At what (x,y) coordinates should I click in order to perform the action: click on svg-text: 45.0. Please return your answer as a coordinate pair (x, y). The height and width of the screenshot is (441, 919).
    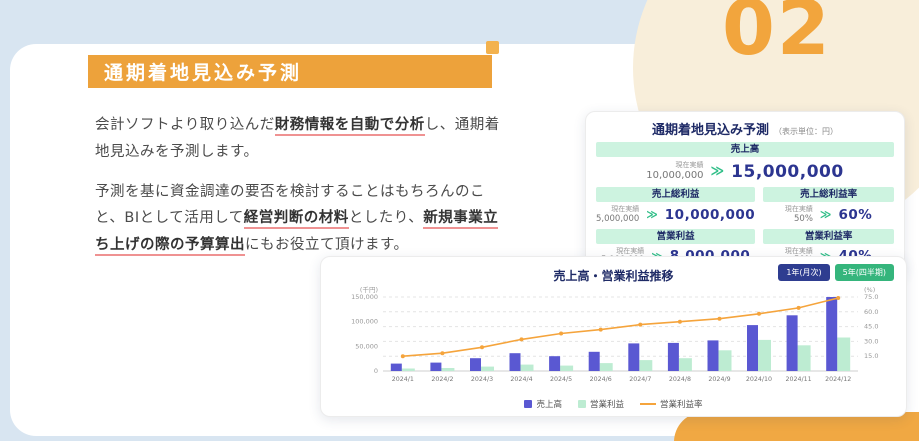
    Looking at the image, I should click on (871, 327).